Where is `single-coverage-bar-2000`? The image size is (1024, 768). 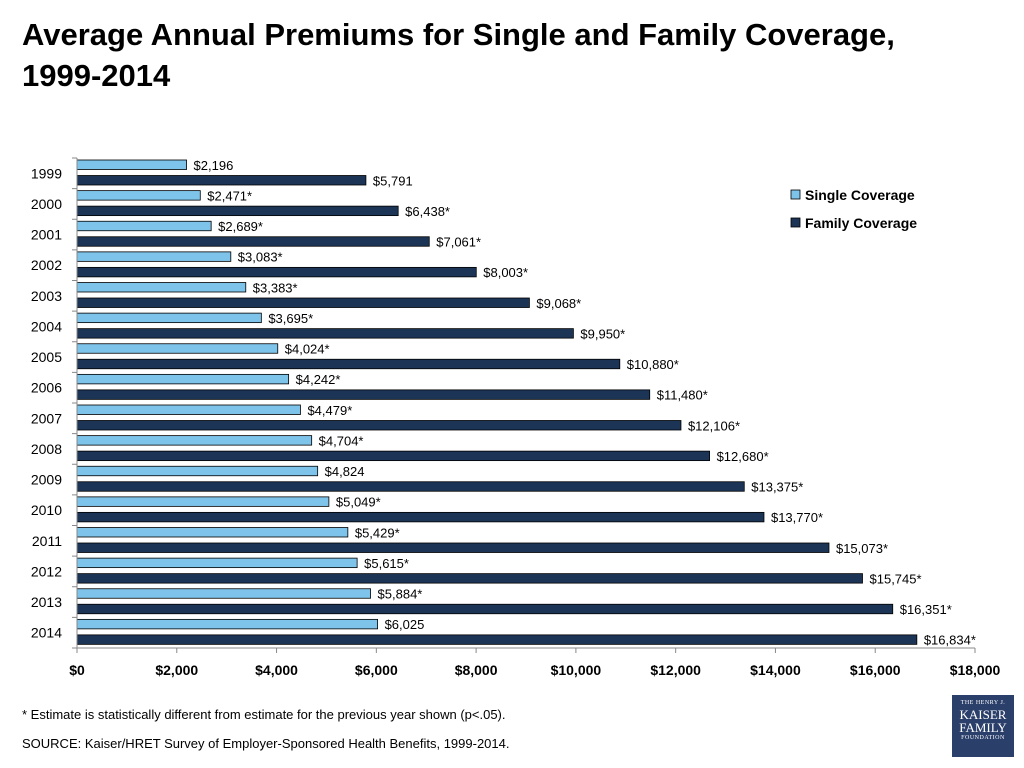 single-coverage-bar-2000 is located at coordinates (138, 195).